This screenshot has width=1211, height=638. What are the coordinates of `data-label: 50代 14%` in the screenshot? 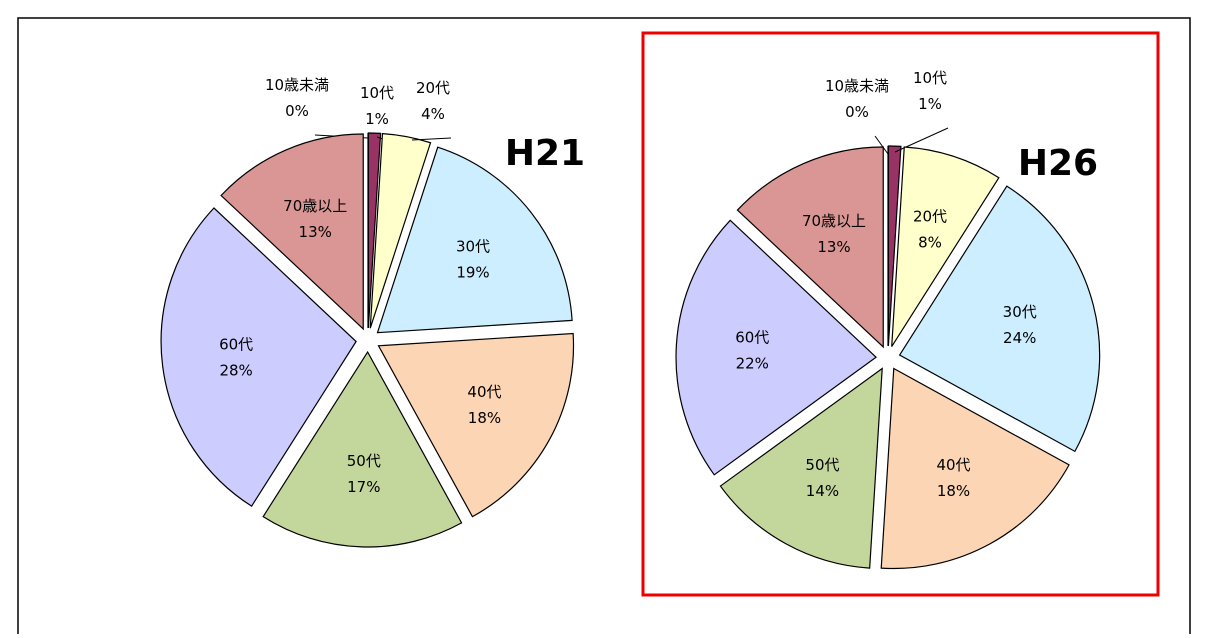 It's located at (822, 478).